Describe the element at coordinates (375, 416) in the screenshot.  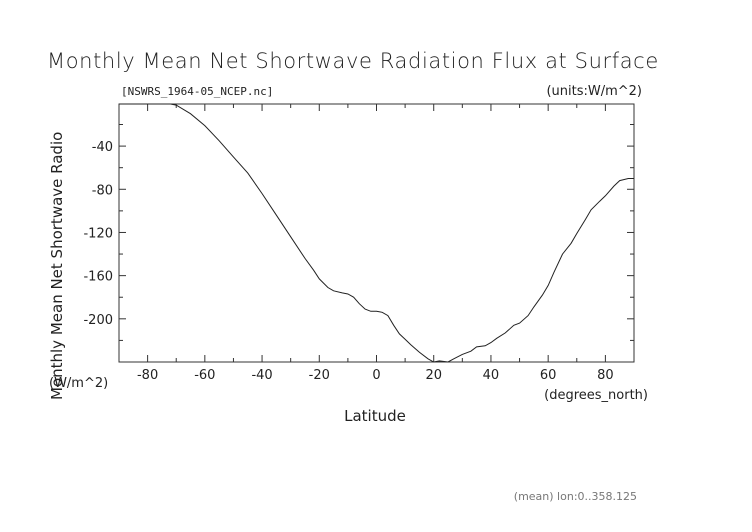
I see `x-axis-label: Latitude` at that location.